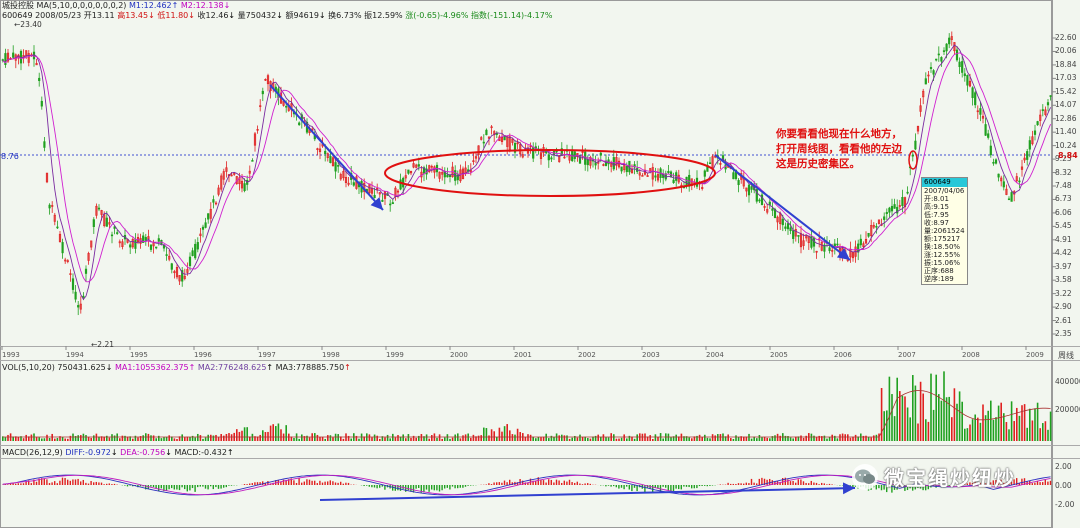  I want to click on current-bar-marker, so click(913, 160).